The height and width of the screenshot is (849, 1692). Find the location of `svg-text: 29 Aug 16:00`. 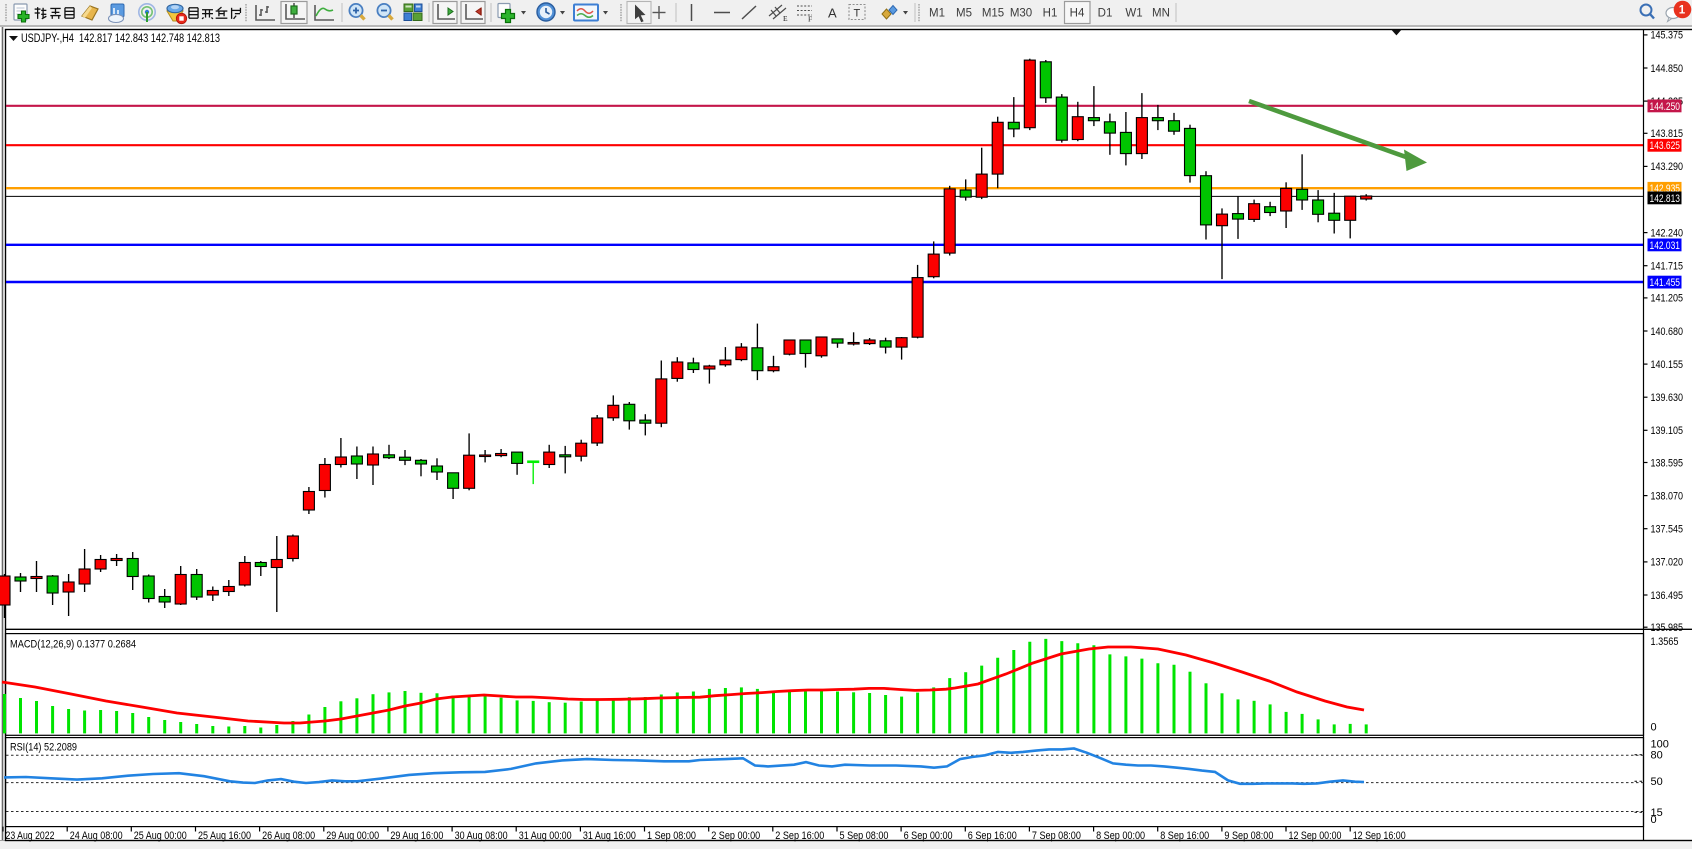

svg-text: 29 Aug 16:00 is located at coordinates (416, 836).